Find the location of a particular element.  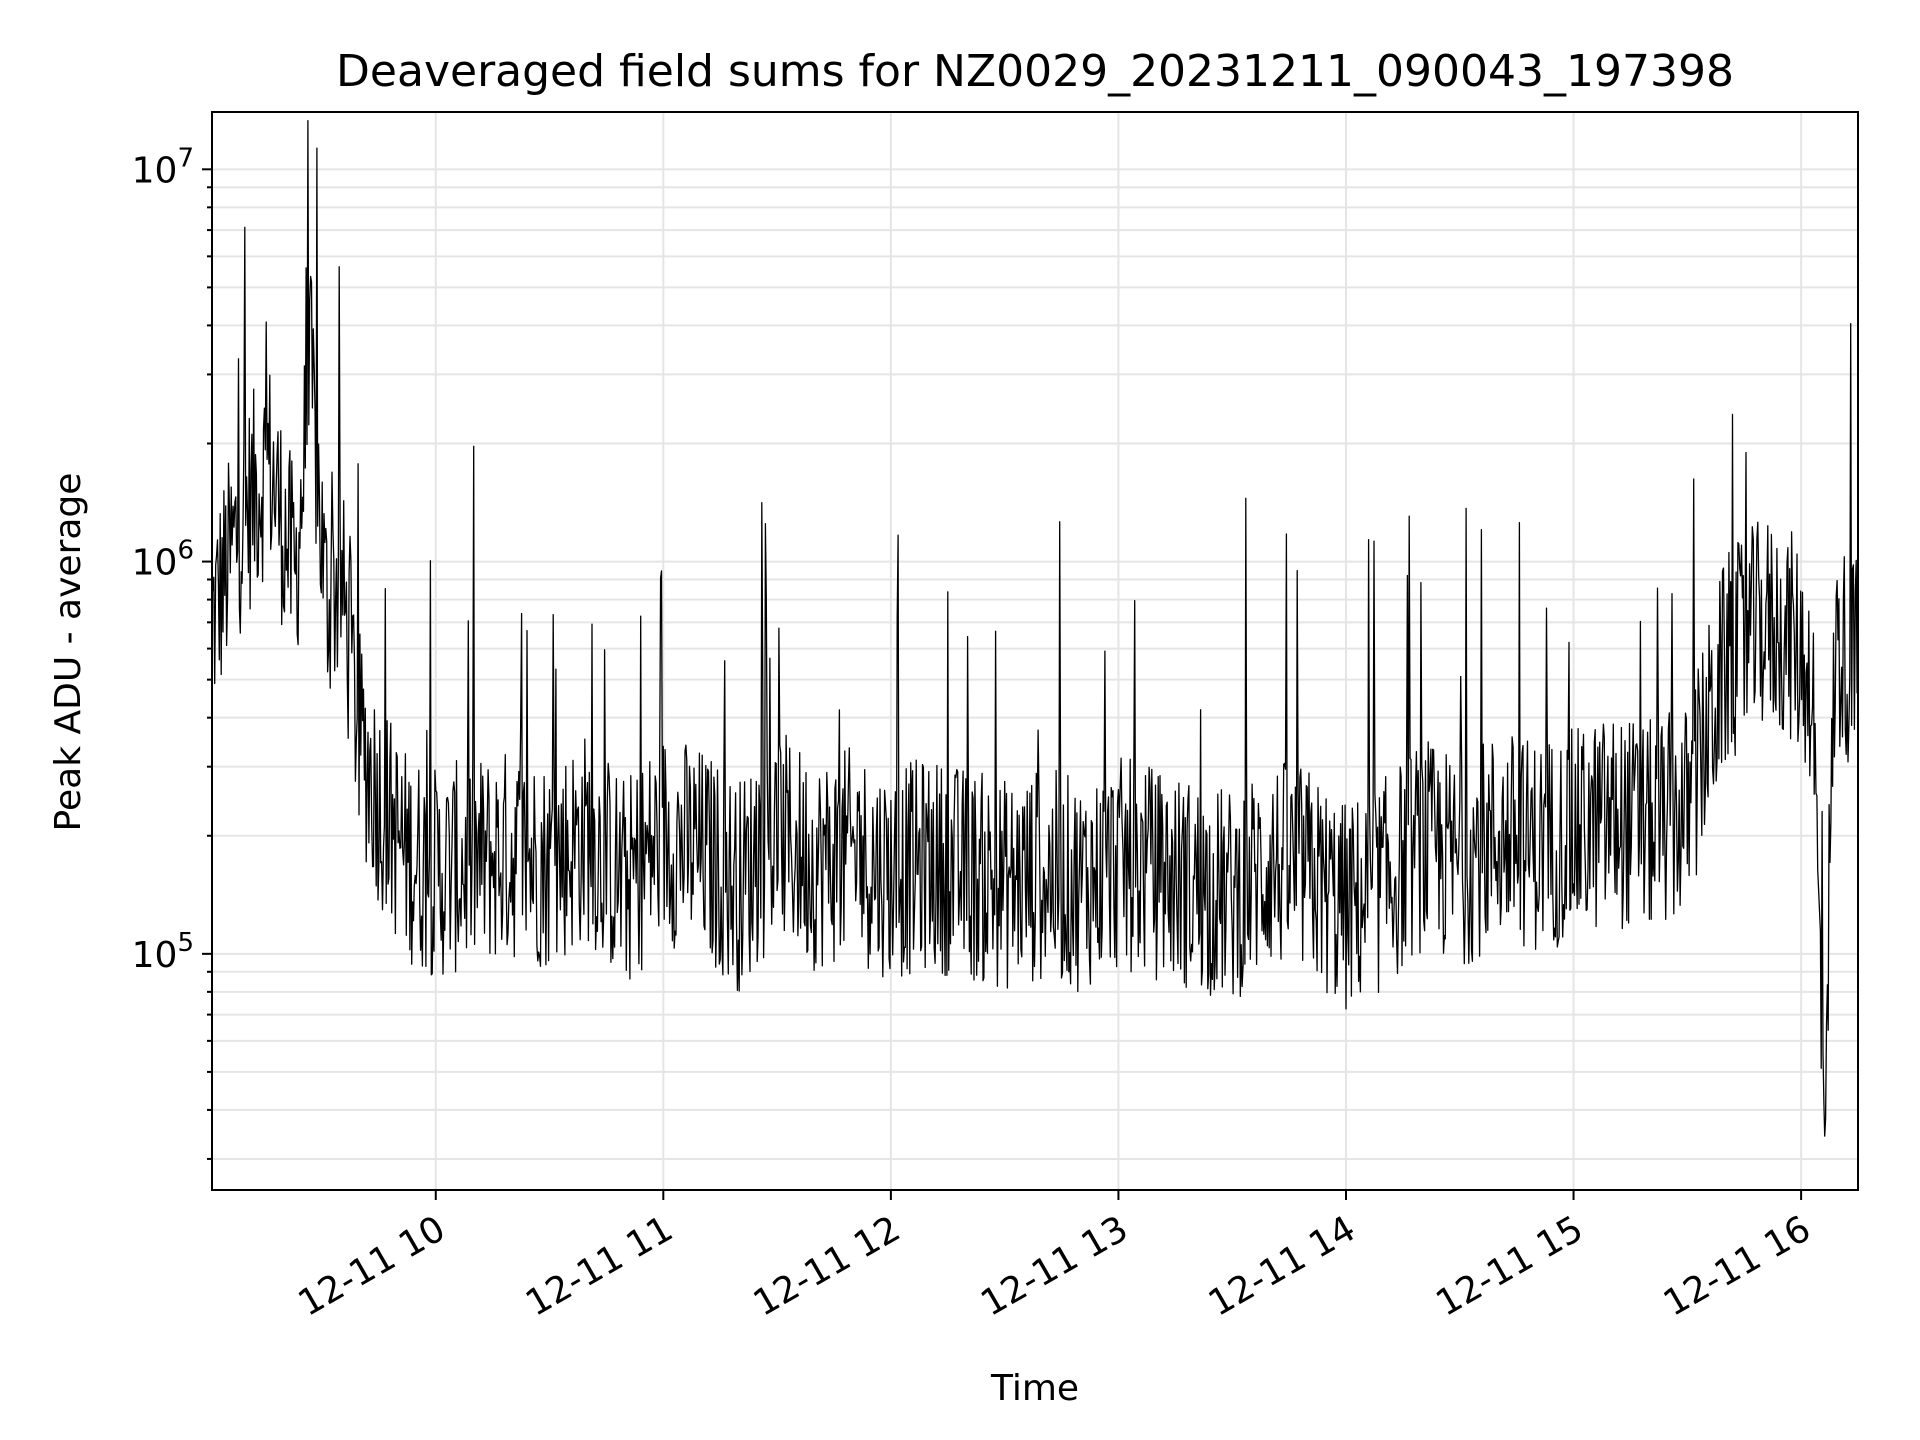

y-tick-label: 10⁵ is located at coordinates (163, 952).